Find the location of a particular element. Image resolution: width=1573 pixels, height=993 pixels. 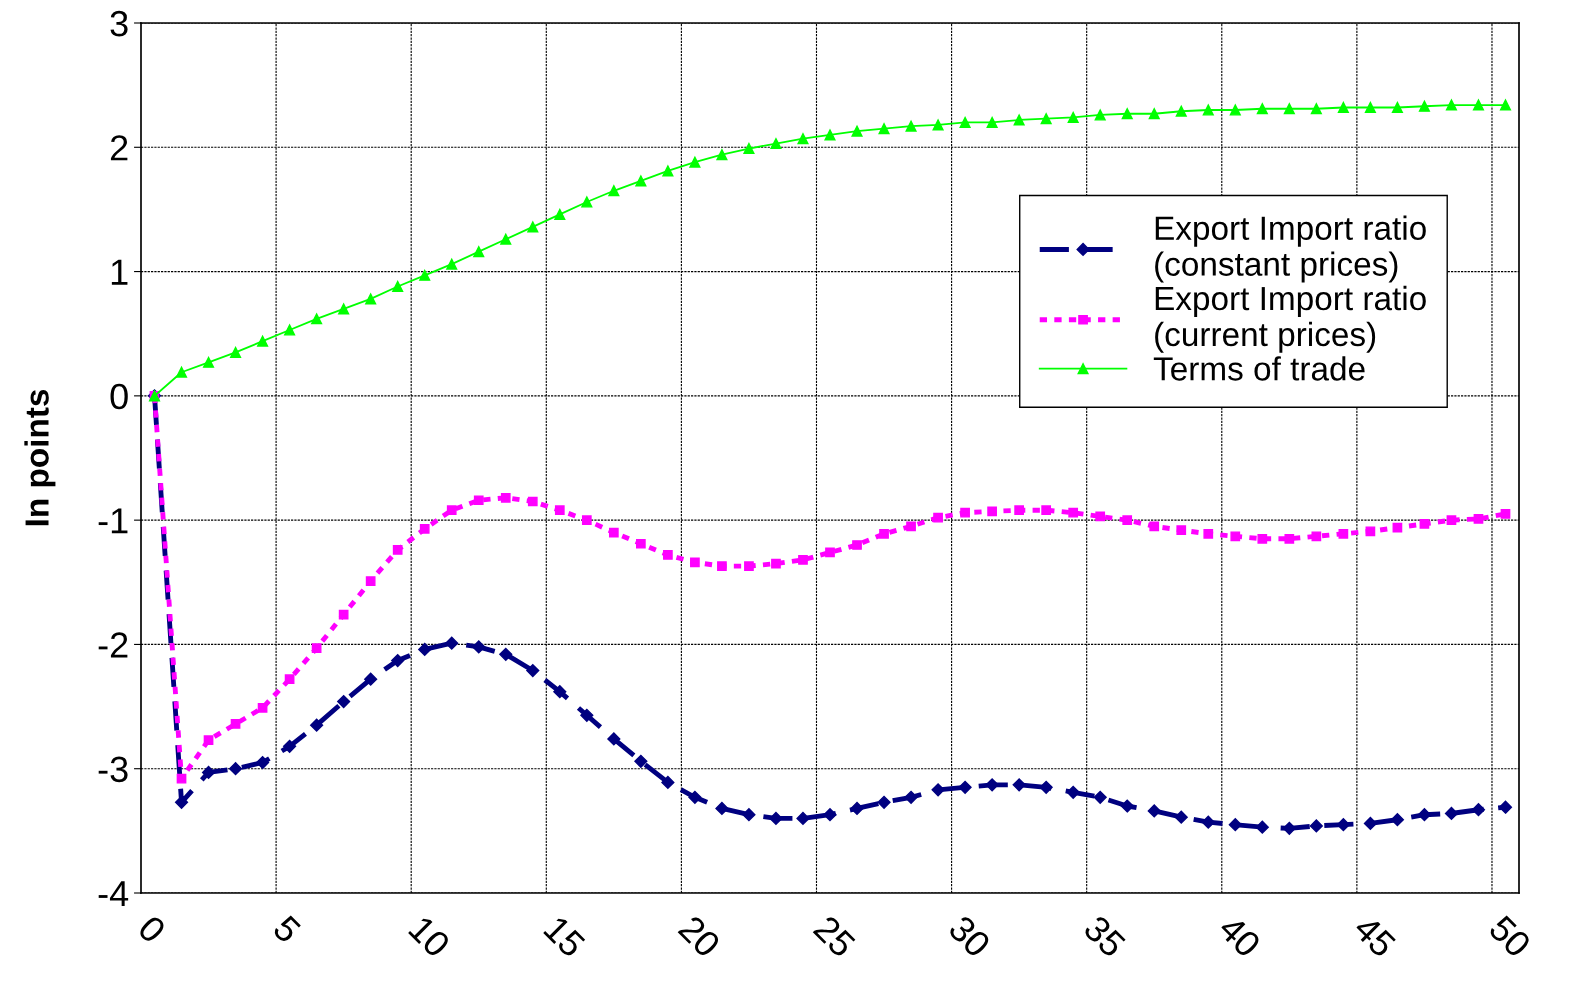

x-tick-label: 25 is located at coordinates (834, 936).